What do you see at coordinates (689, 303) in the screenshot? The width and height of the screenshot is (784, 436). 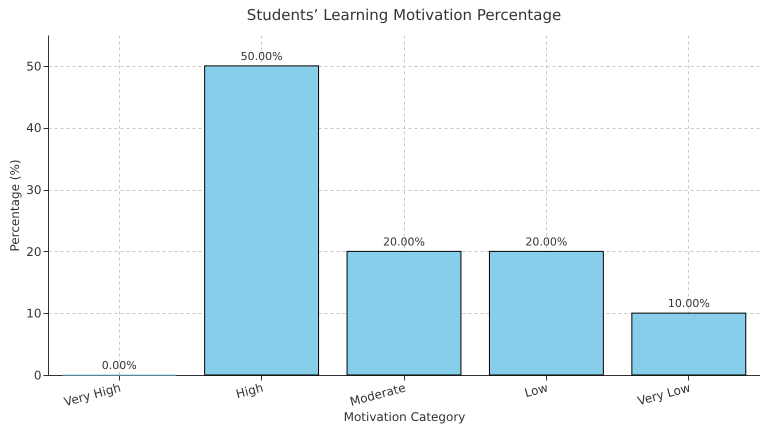 I see `data-label: 10.00%` at bounding box center [689, 303].